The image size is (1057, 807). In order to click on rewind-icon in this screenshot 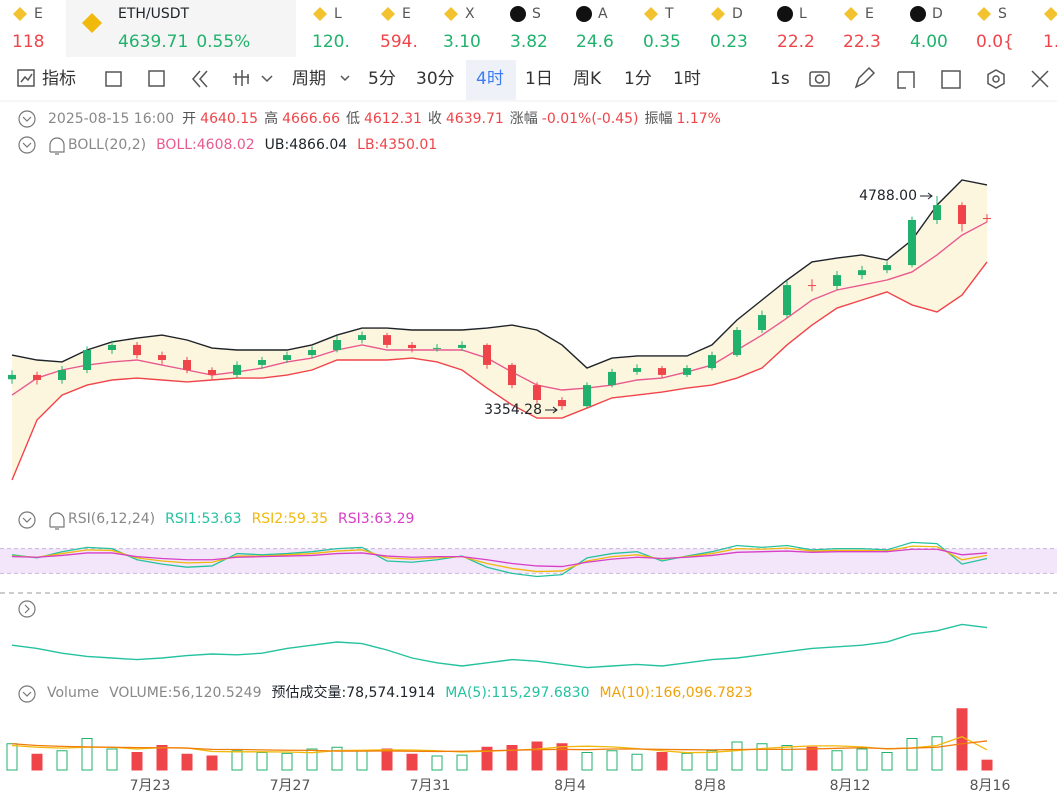, I will do `click(200, 79)`.